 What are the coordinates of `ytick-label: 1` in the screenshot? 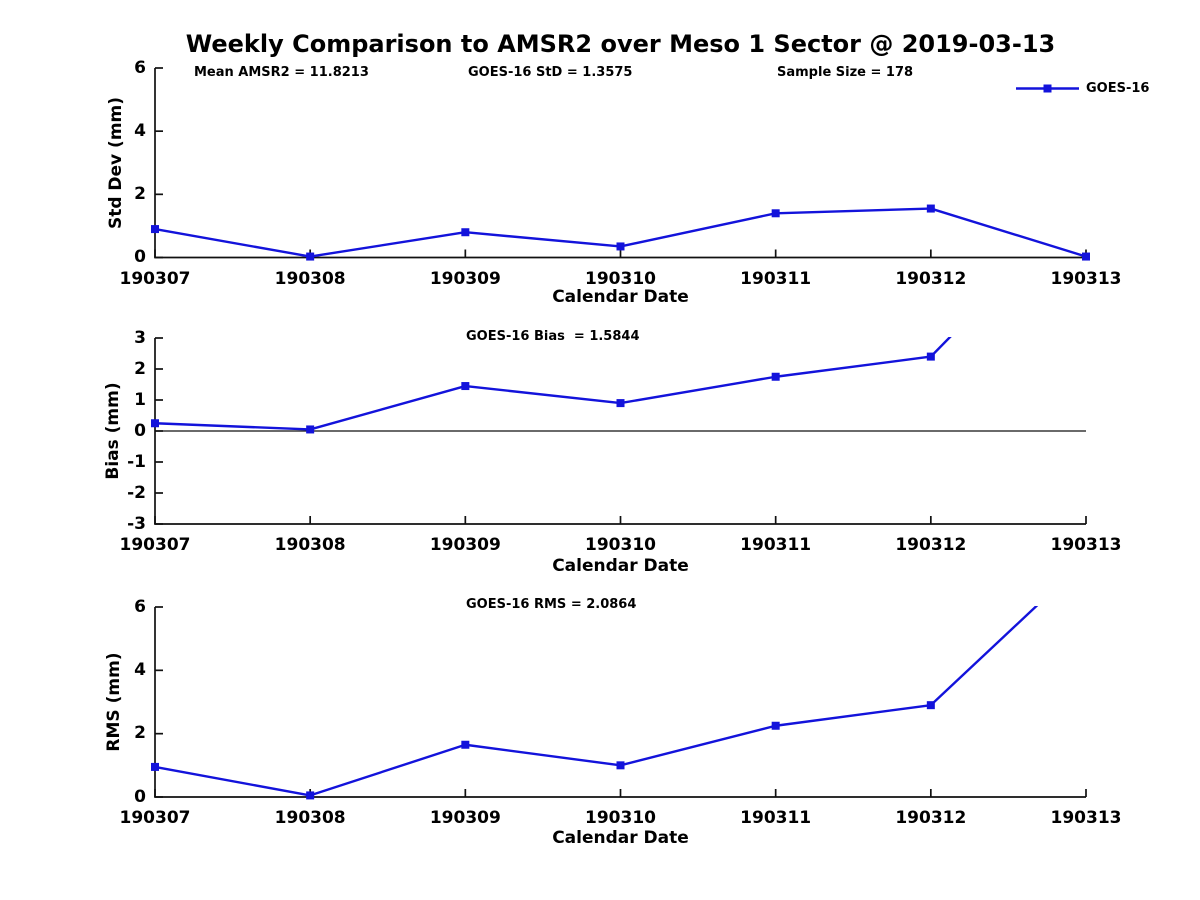 It's located at (140, 399).